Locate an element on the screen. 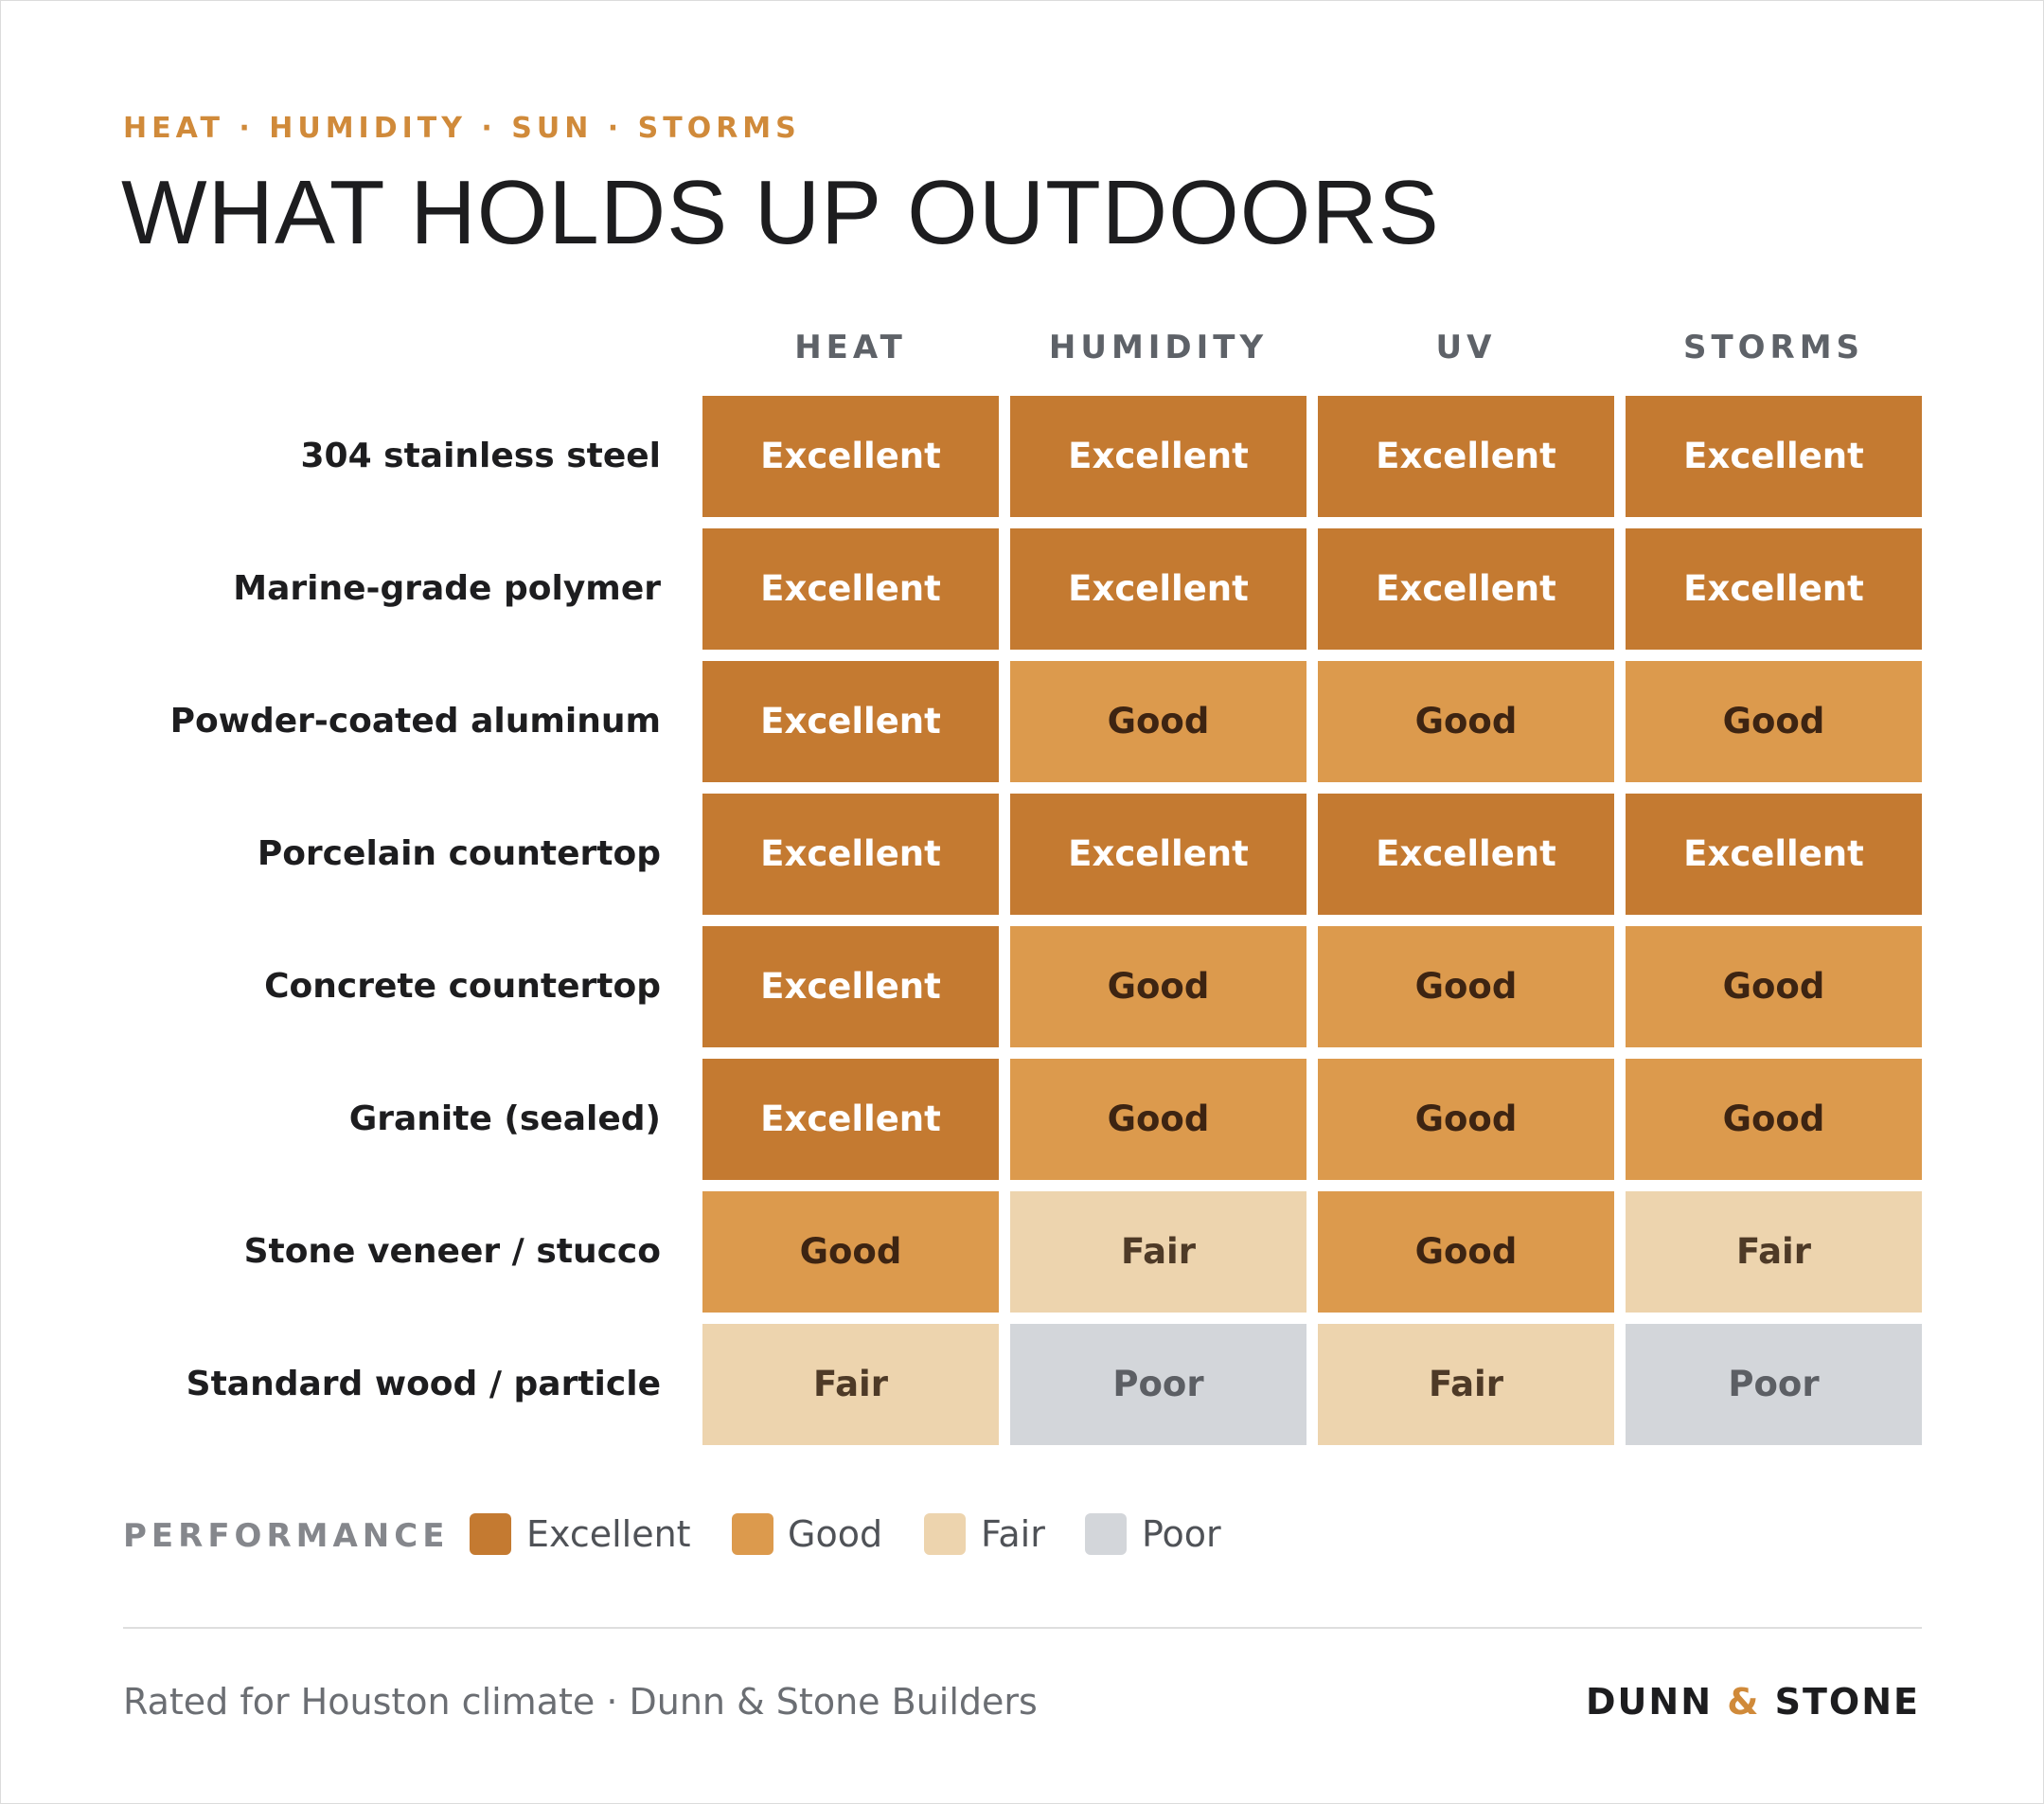 The height and width of the screenshot is (1804, 2044). legend-title: PERFORMANCE is located at coordinates (286, 1536).